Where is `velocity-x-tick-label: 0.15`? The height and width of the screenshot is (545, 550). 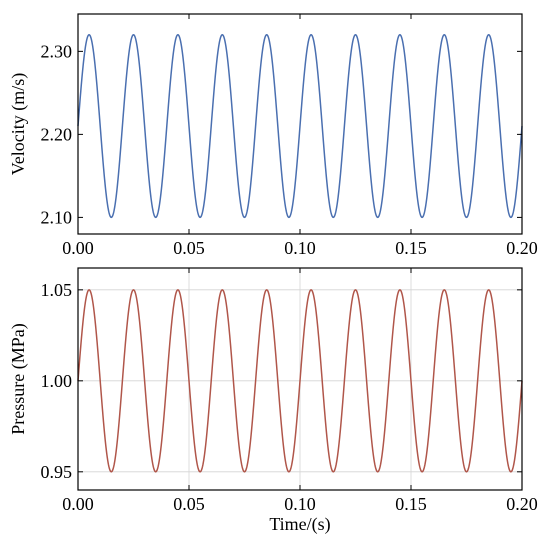 velocity-x-tick-label: 0.15 is located at coordinates (411, 248).